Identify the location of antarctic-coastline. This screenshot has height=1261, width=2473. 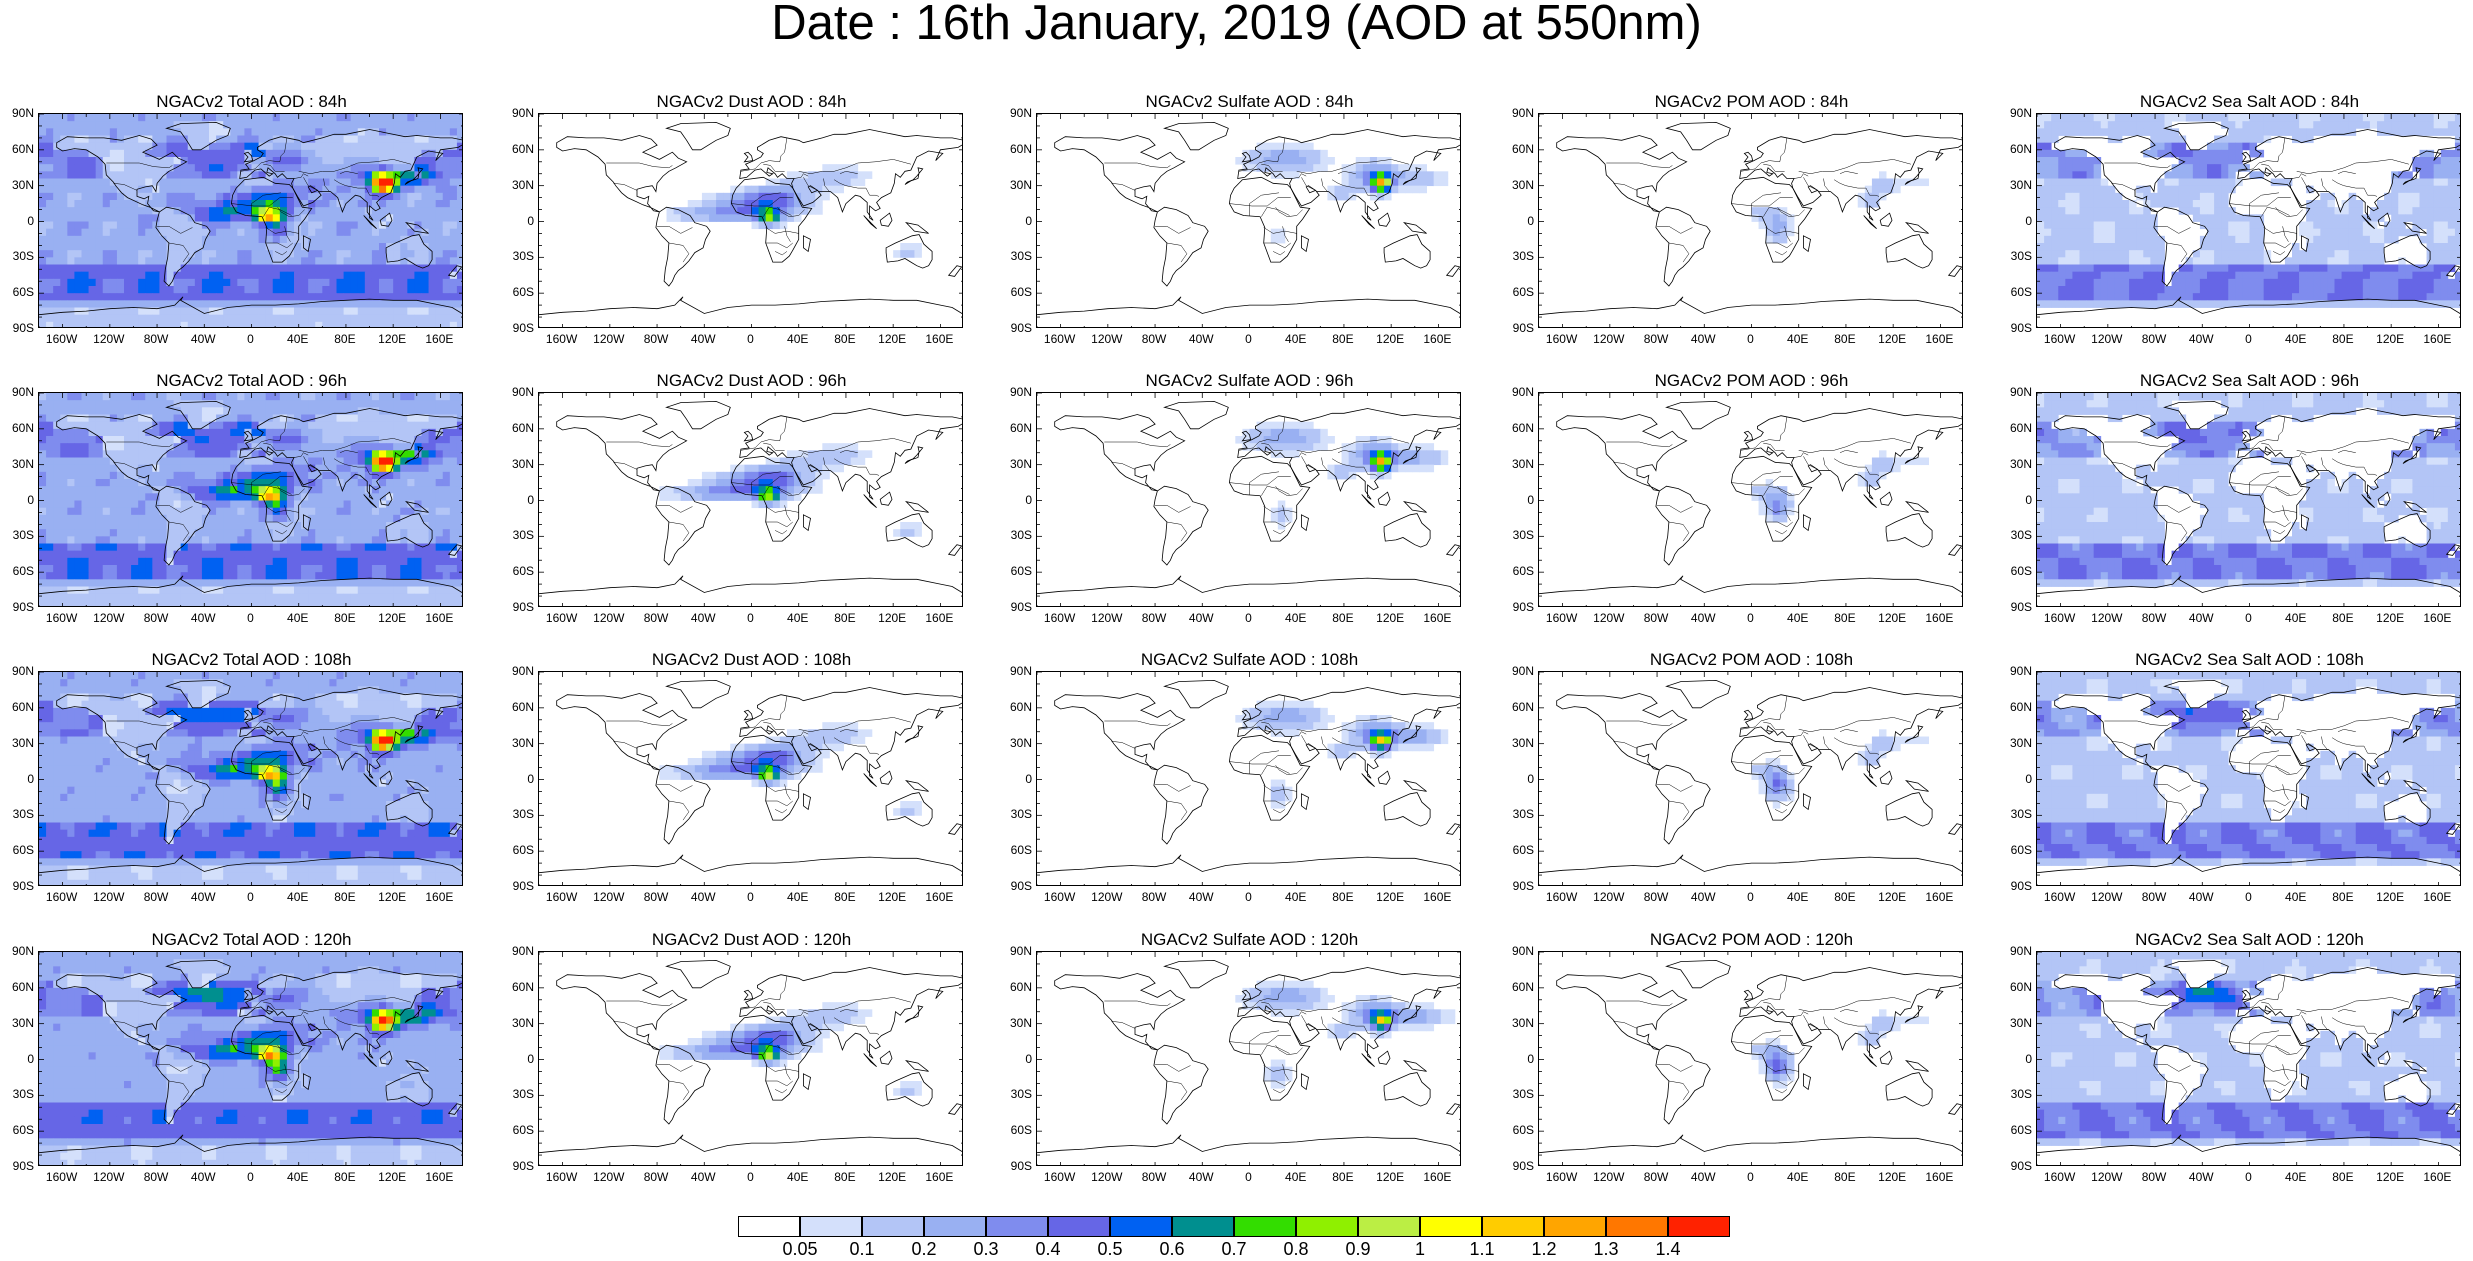
(1750, 306).